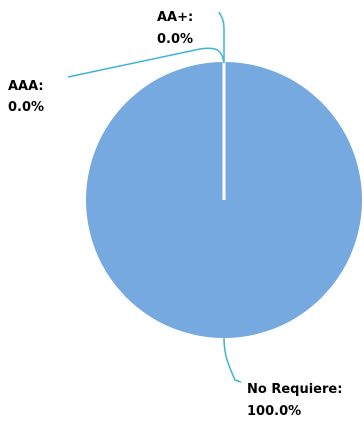 The image size is (364, 424). Describe the element at coordinates (146, 62) in the screenshot. I see `leader-line-aaa` at that location.